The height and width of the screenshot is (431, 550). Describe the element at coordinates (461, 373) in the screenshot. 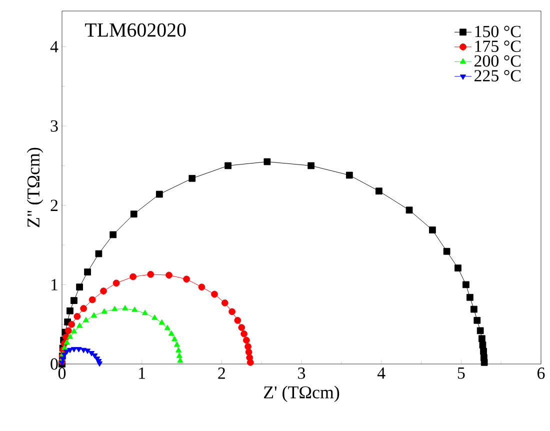

I see `x-tick-label: 5` at that location.